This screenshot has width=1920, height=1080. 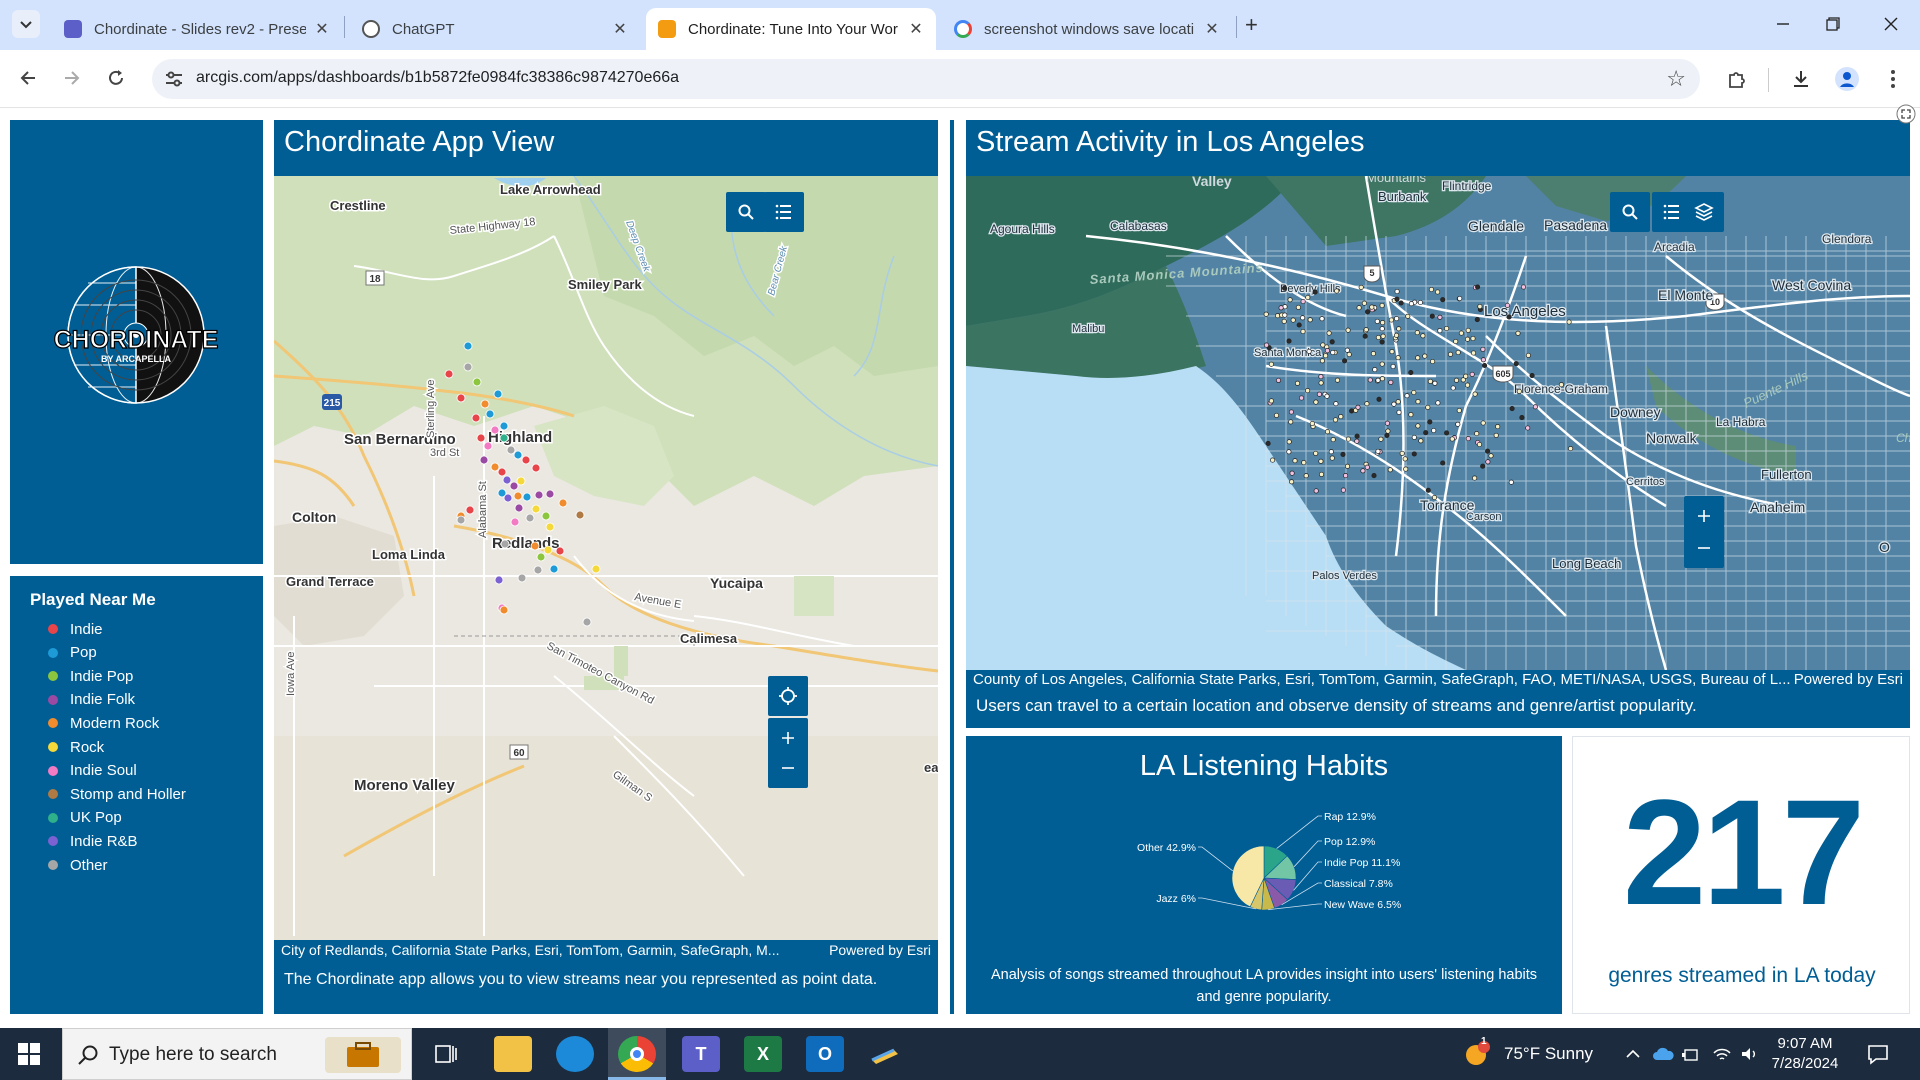 What do you see at coordinates (575, 1054) in the screenshot?
I see `edge-icon` at bounding box center [575, 1054].